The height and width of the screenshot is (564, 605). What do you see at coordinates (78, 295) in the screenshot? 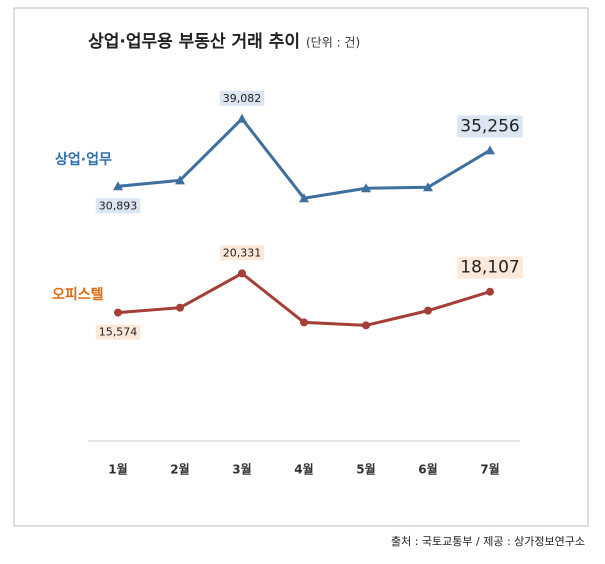
I see `series-label: 오피스텔` at bounding box center [78, 295].